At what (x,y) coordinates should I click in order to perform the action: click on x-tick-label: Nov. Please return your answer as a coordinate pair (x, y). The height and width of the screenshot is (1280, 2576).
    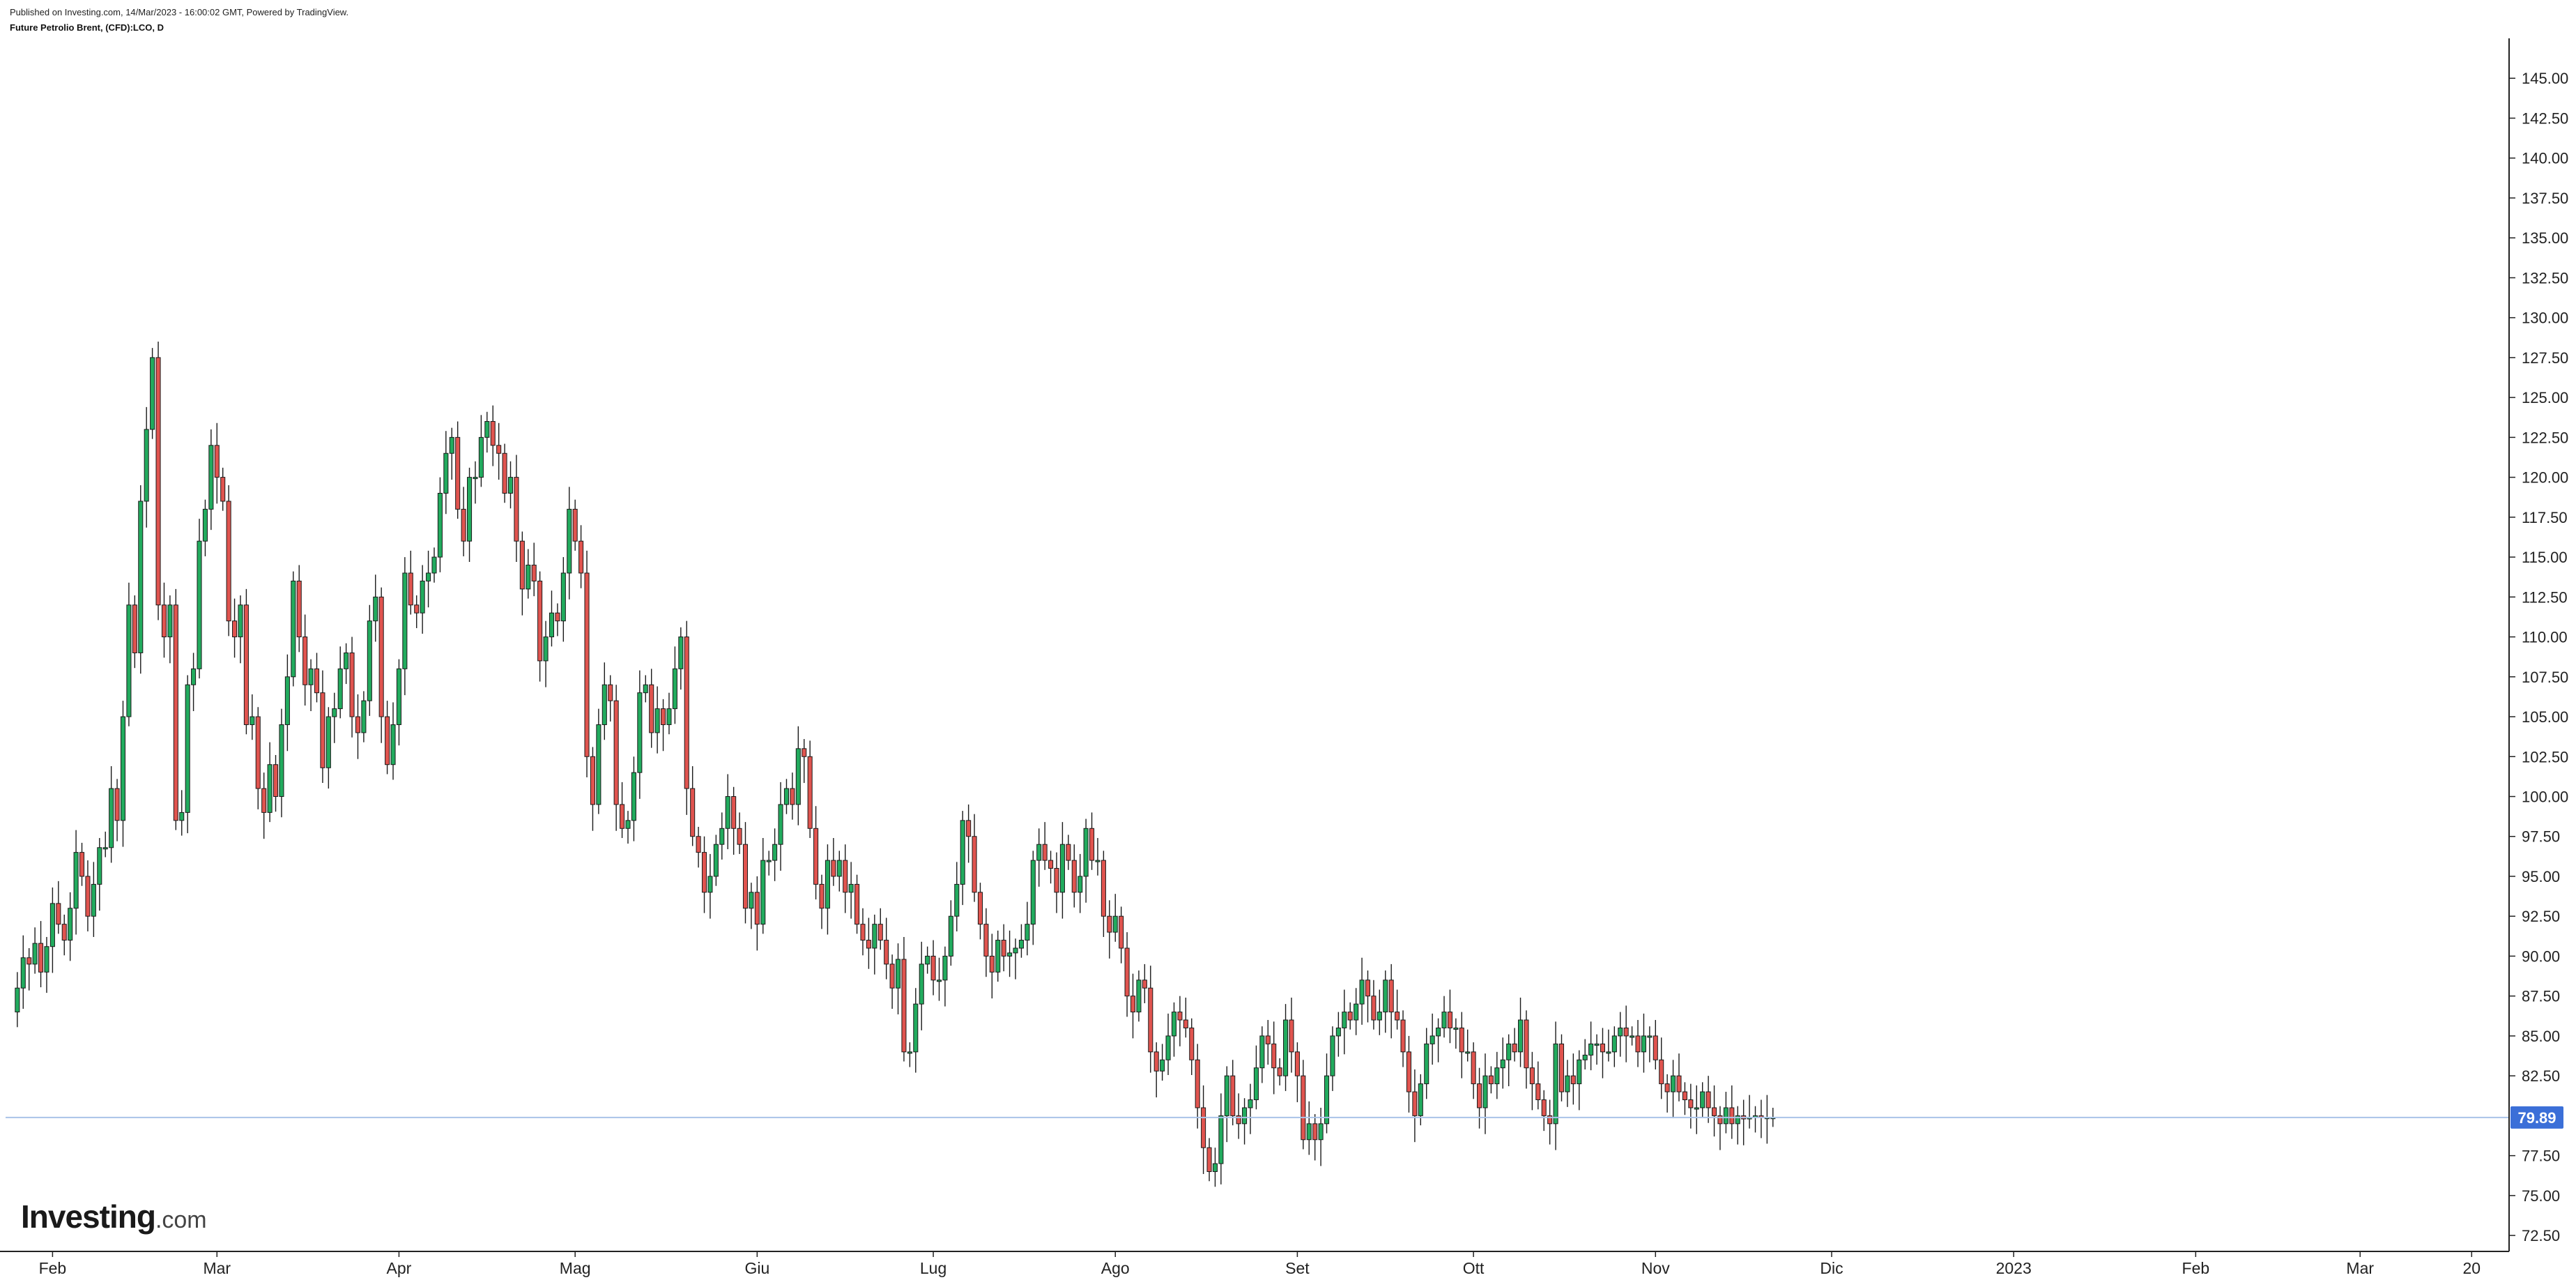
    Looking at the image, I should click on (1655, 1268).